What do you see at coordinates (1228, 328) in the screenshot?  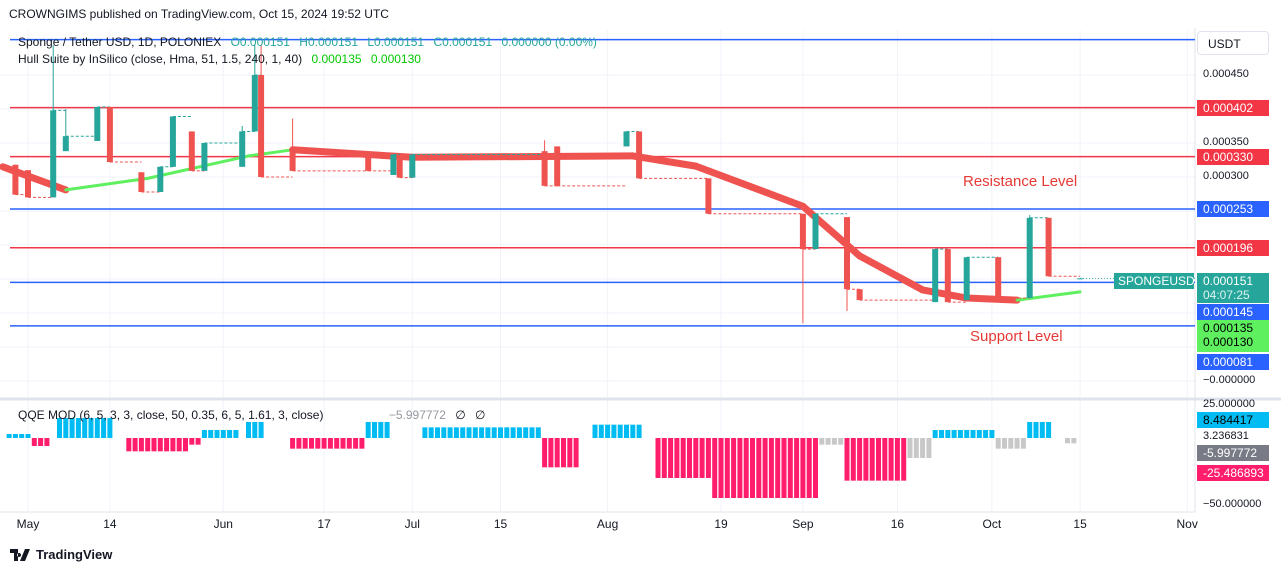 I see `hull-badge-value: 0.000135` at bounding box center [1228, 328].